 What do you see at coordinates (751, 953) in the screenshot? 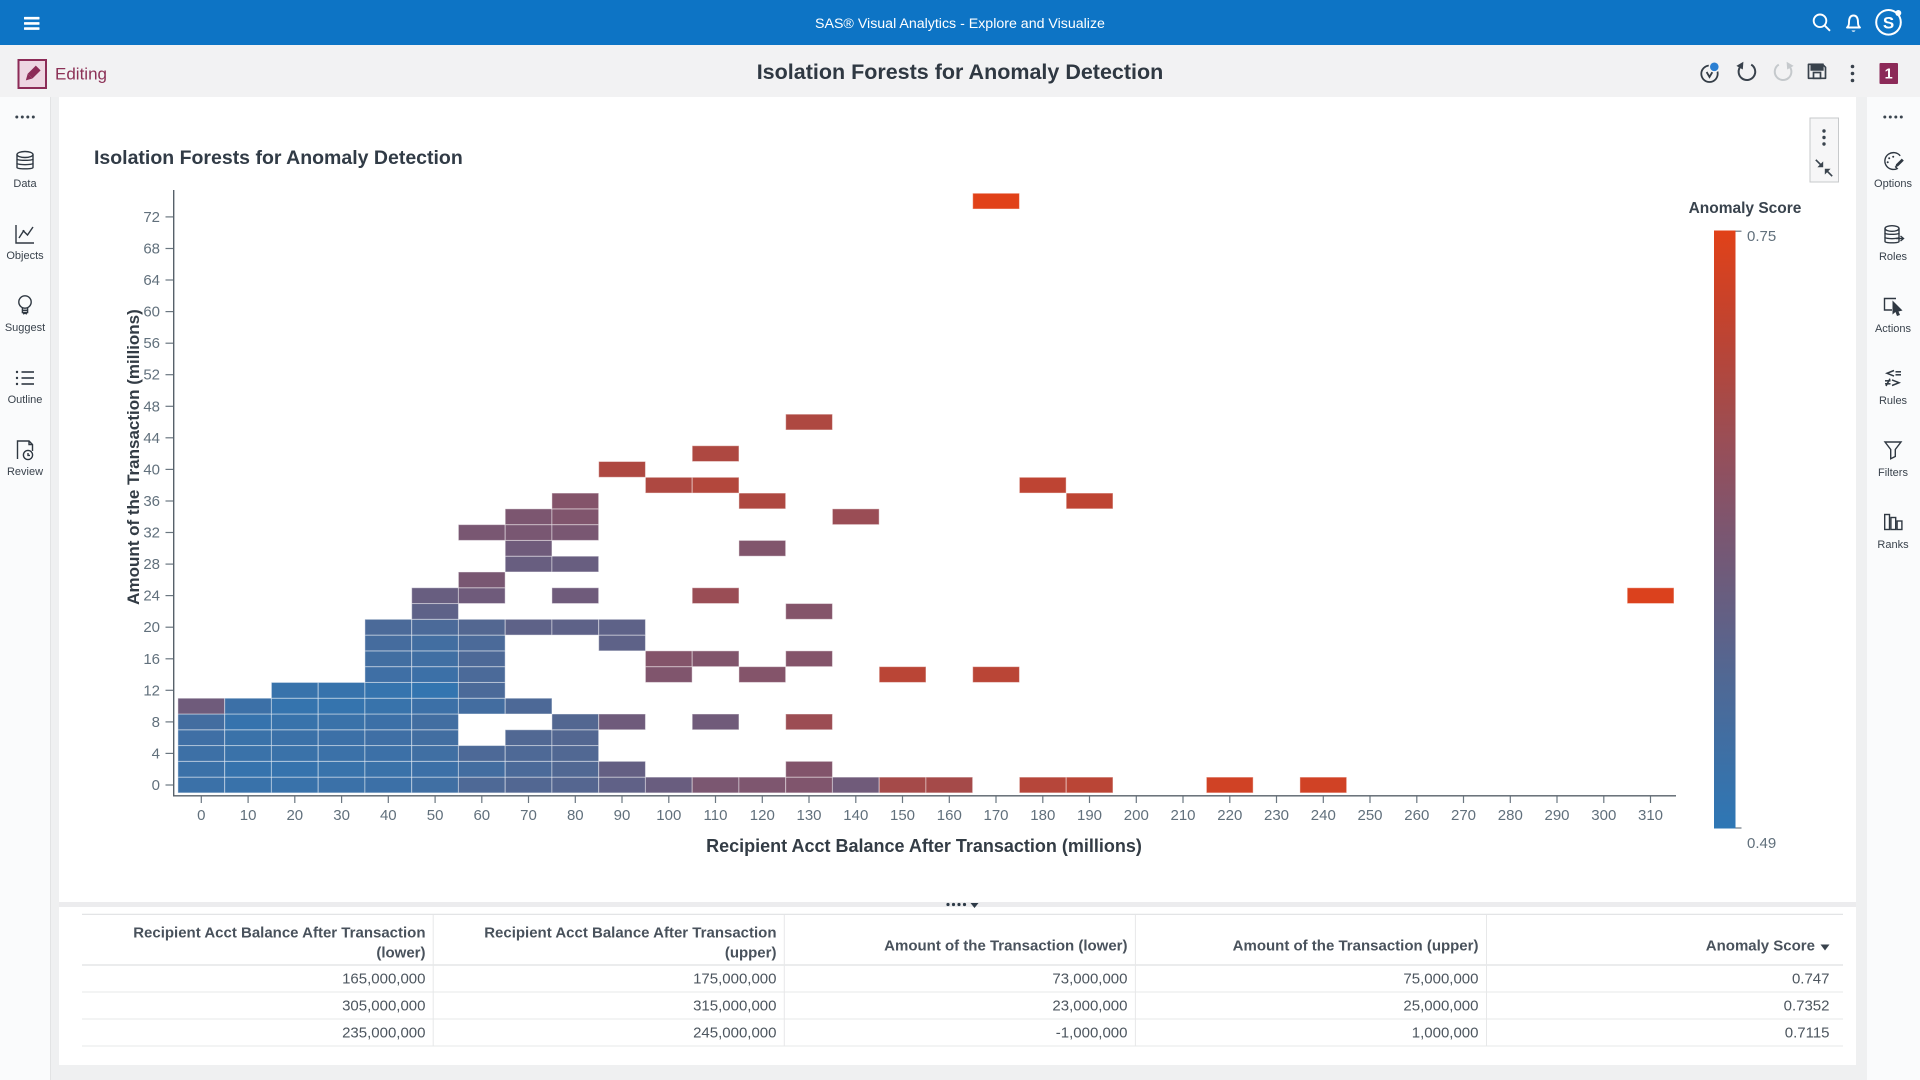
I see `svg-text: (upper)` at bounding box center [751, 953].